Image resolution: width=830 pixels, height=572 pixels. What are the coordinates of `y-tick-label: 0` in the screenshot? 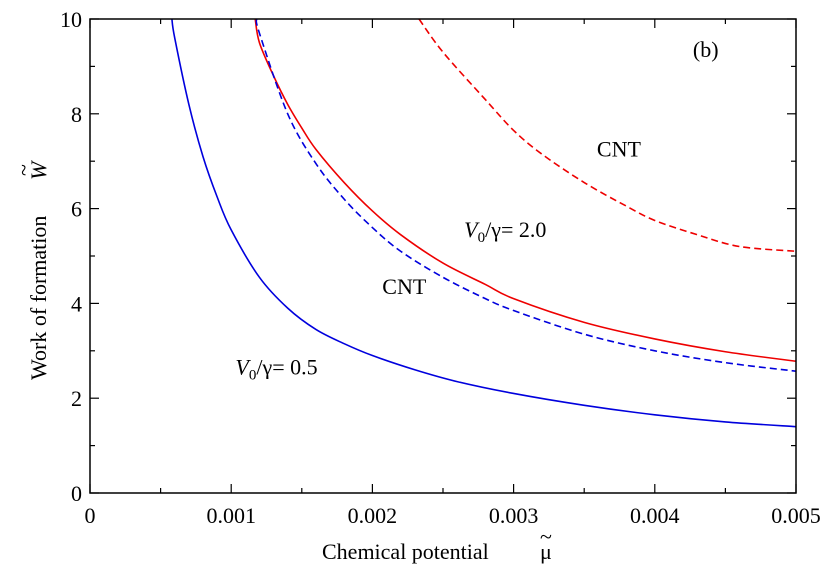 It's located at (76, 493).